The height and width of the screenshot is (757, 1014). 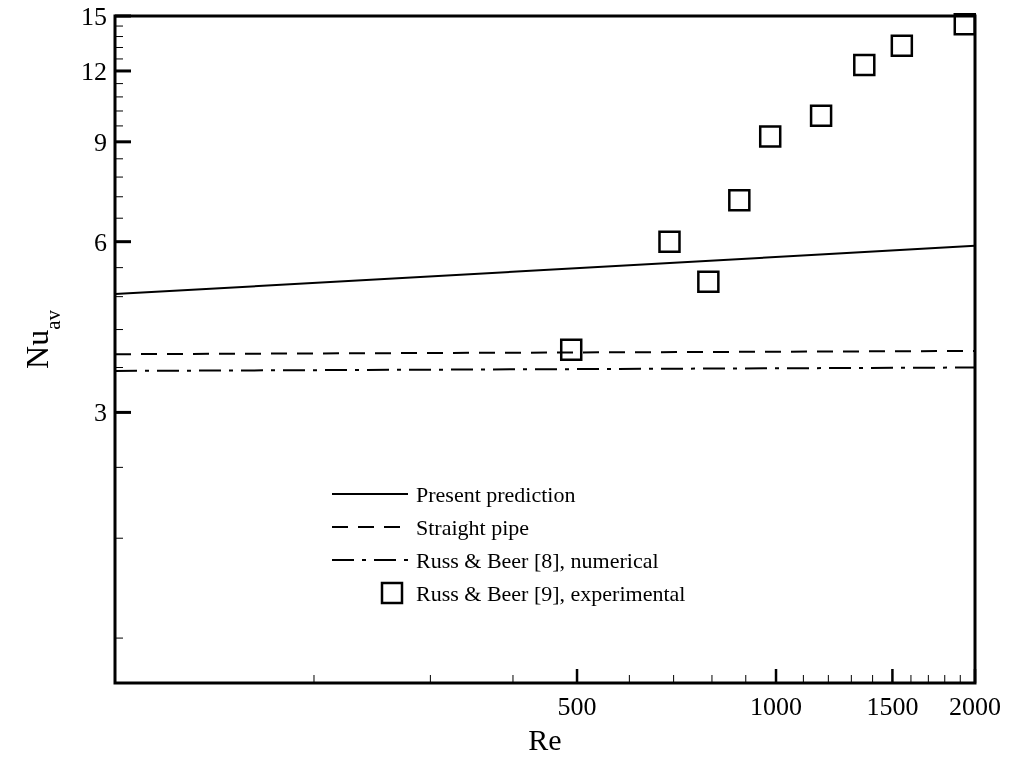 What do you see at coordinates (577, 706) in the screenshot?
I see `x-tick-label: 500` at bounding box center [577, 706].